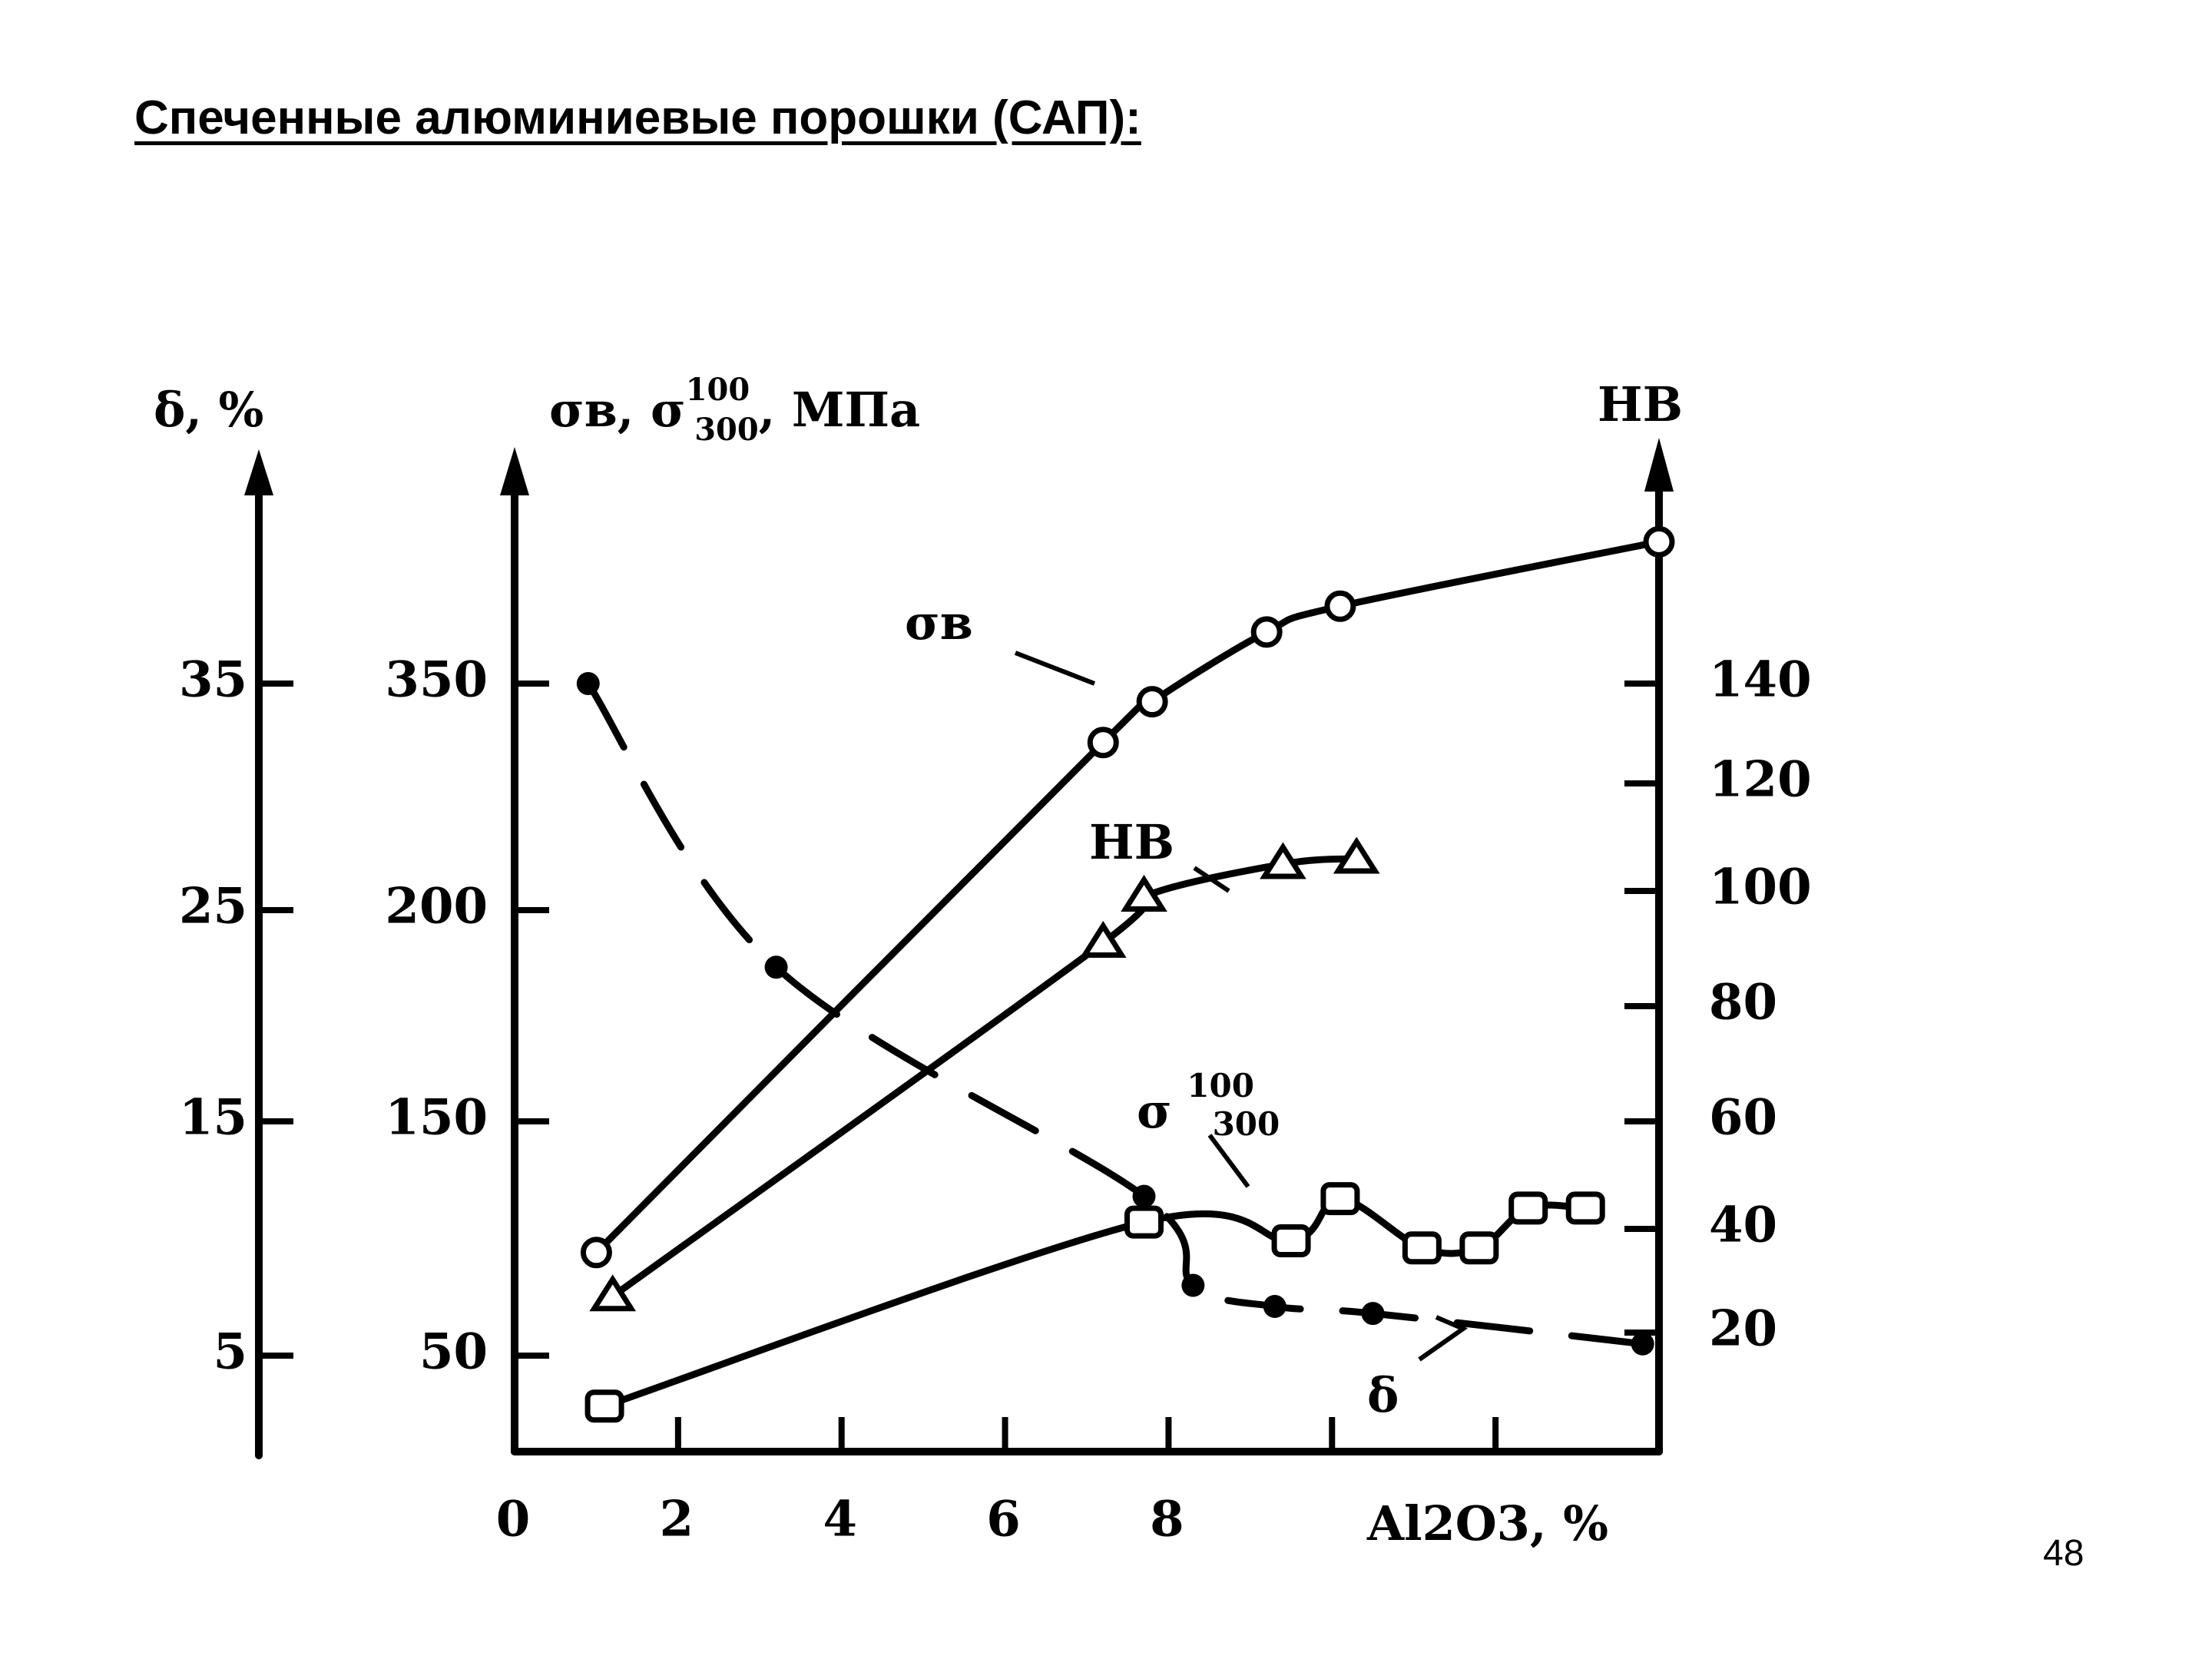  Describe the element at coordinates (1132, 842) in the screenshot. I see `series-label-hb: HB` at that location.